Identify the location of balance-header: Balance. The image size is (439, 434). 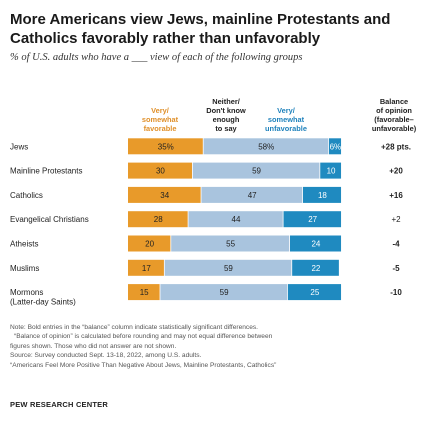
(394, 101).